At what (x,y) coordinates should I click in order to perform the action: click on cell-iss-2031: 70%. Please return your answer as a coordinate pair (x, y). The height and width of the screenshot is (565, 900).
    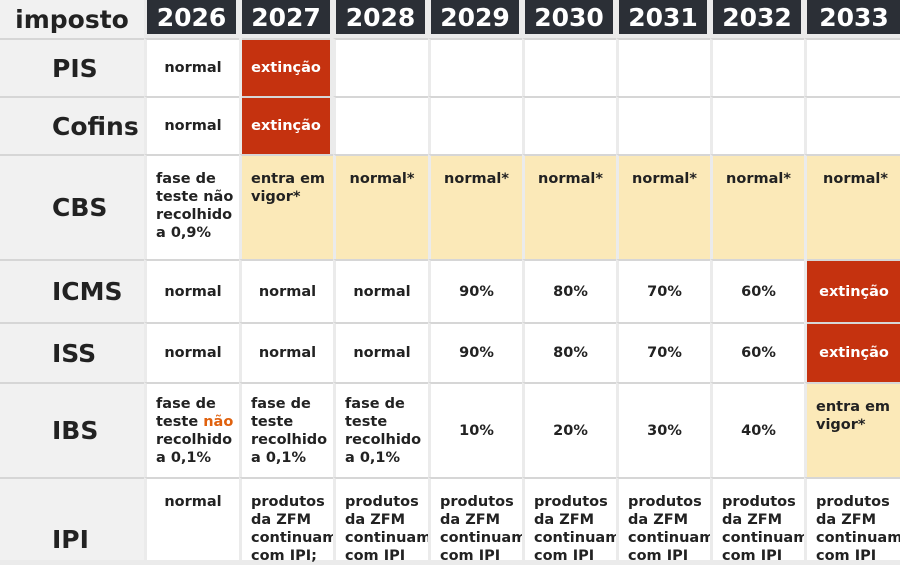
    Looking at the image, I should click on (663, 352).